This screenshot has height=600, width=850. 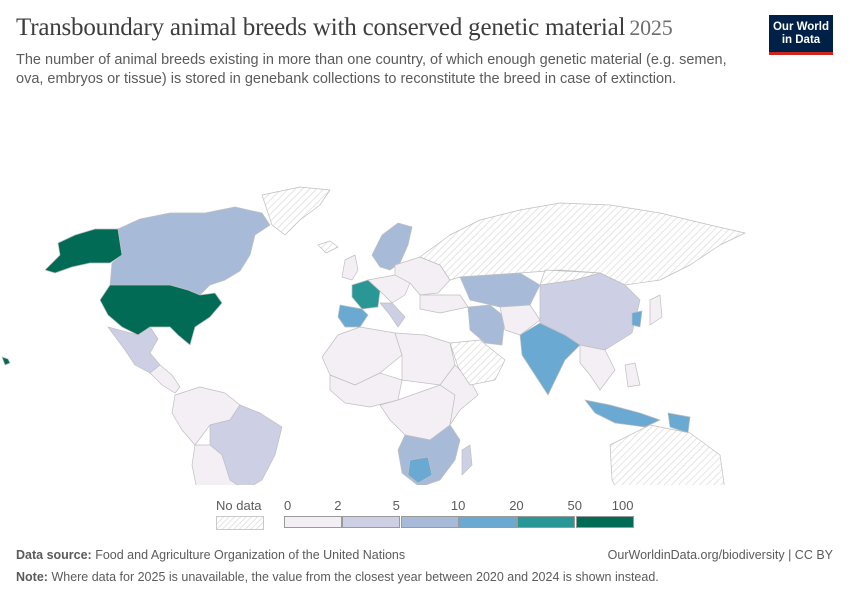 What do you see at coordinates (288, 505) in the screenshot?
I see `legend-tick-label: 0` at bounding box center [288, 505].